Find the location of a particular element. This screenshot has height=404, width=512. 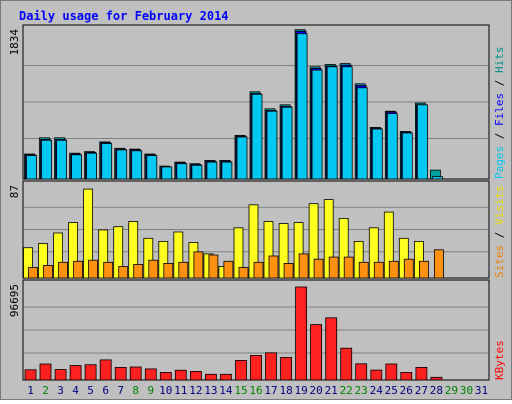

x-tick-label-day-22: 22 is located at coordinates (346, 390).